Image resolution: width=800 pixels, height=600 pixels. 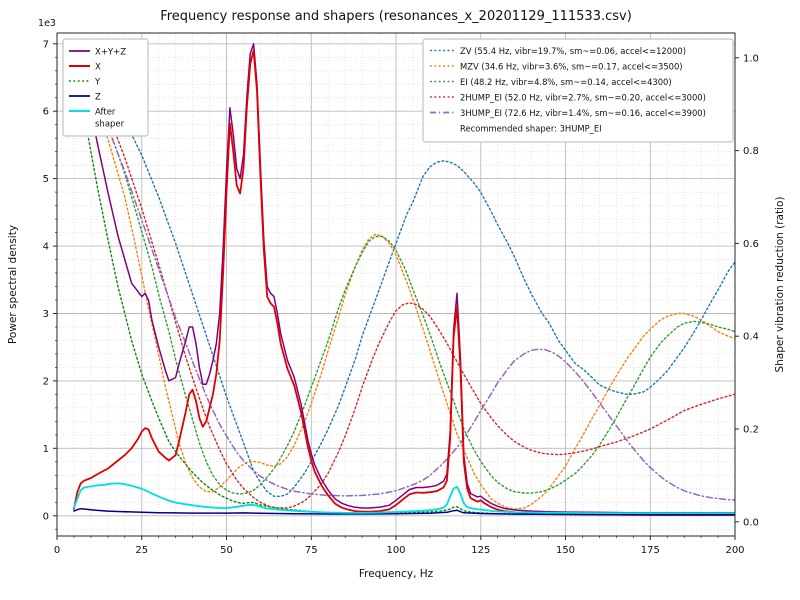 I want to click on legend-shapers-box, so click(x=578, y=90).